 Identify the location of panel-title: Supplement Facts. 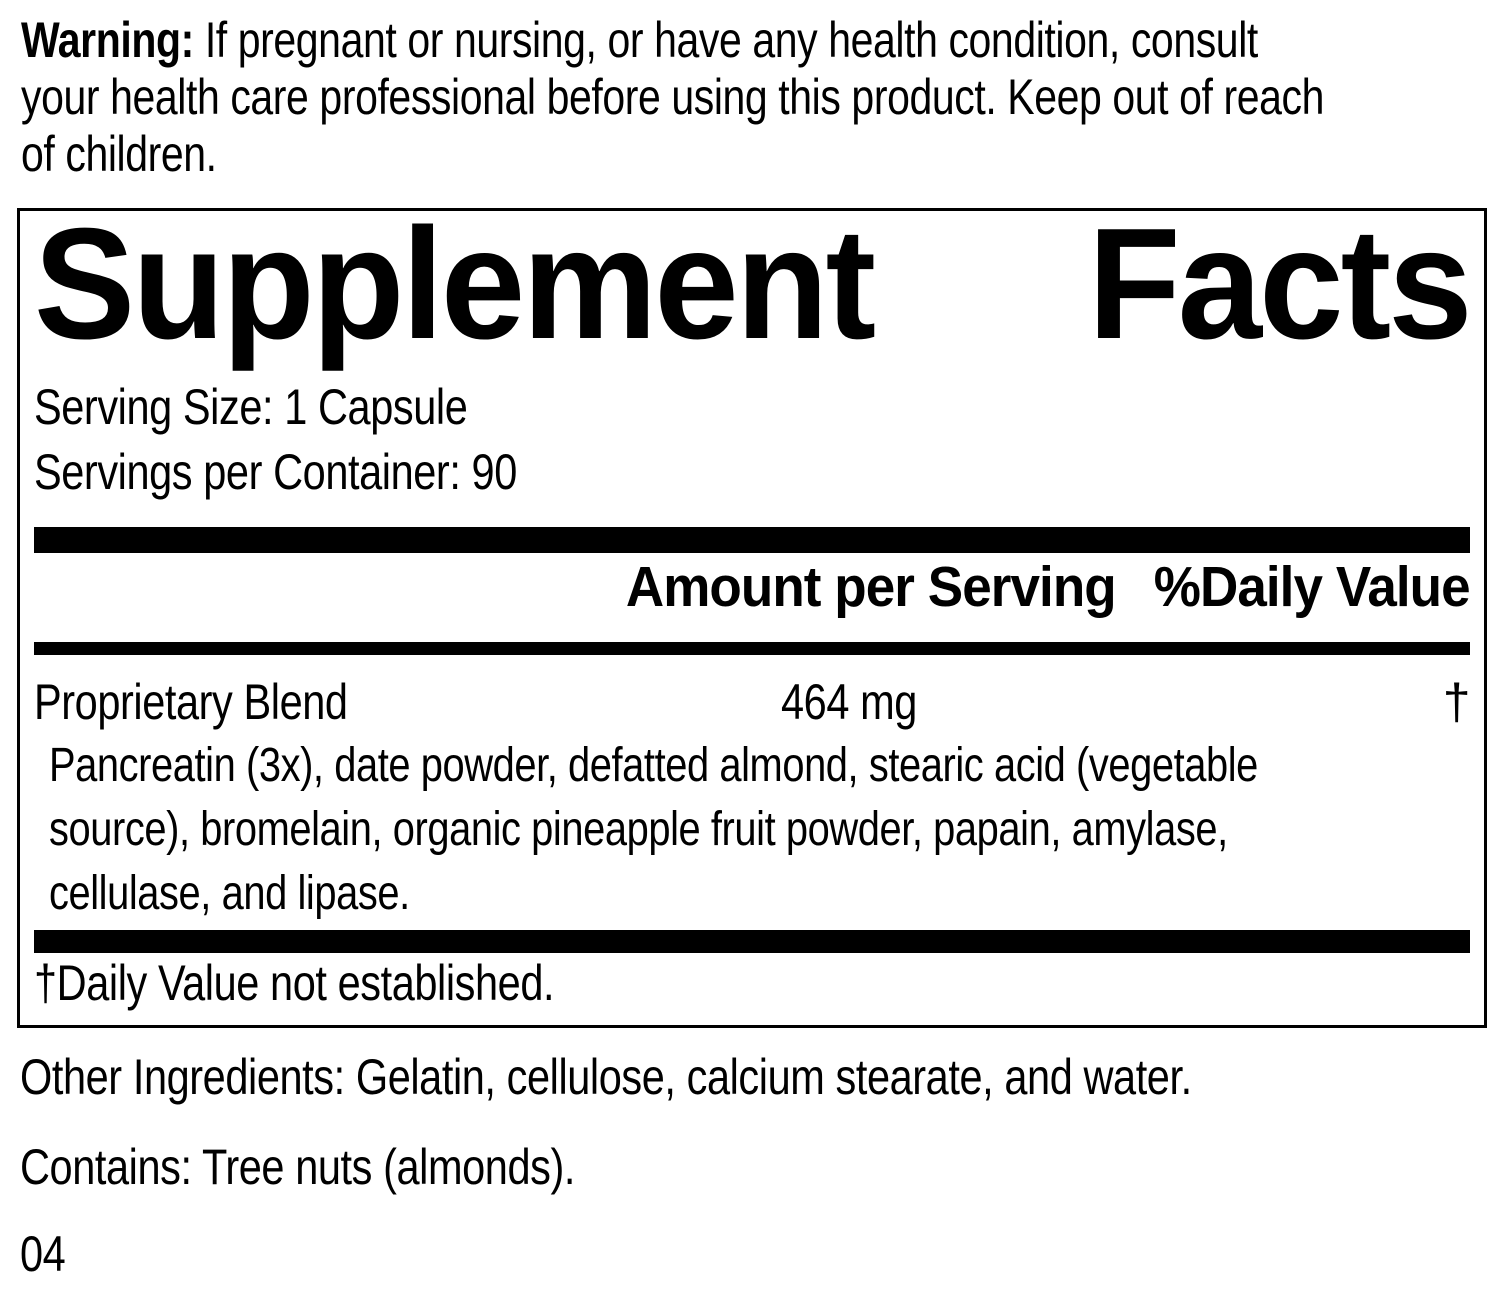
(753, 284).